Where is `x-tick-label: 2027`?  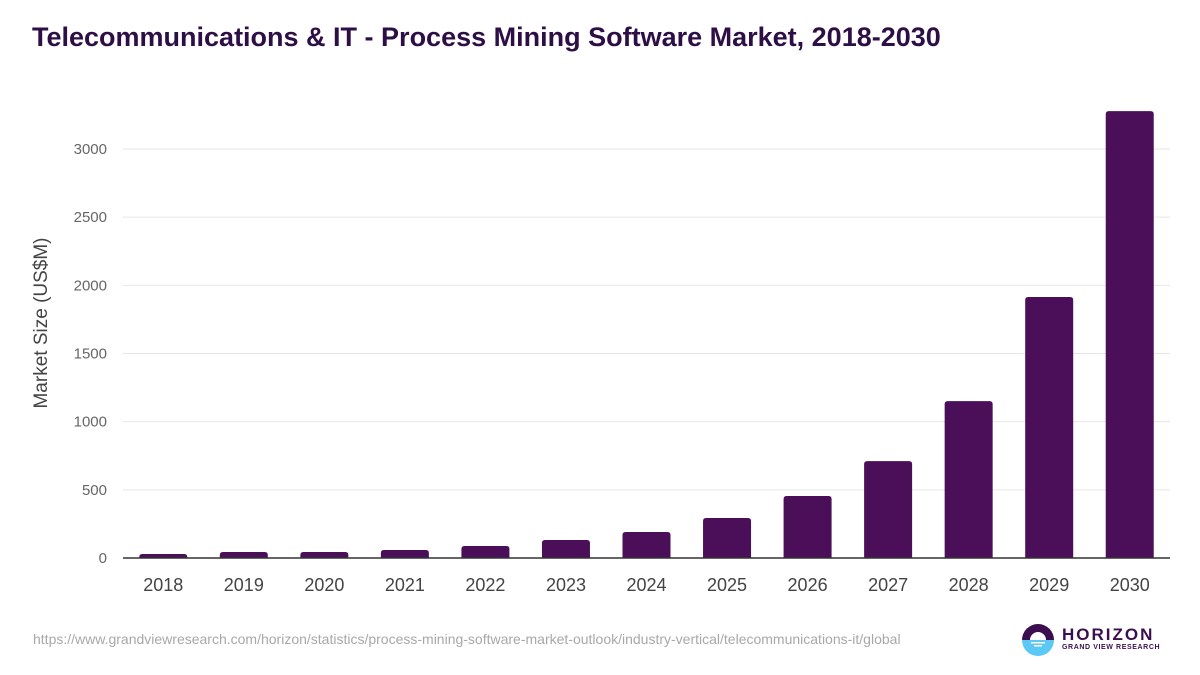
x-tick-label: 2027 is located at coordinates (888, 585).